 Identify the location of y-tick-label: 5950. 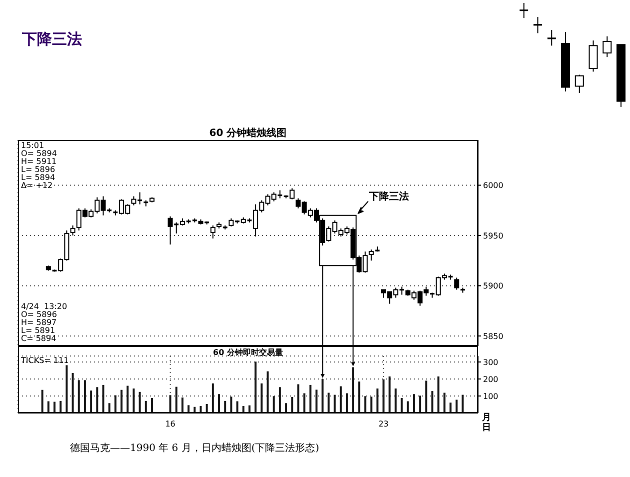
(493, 235).